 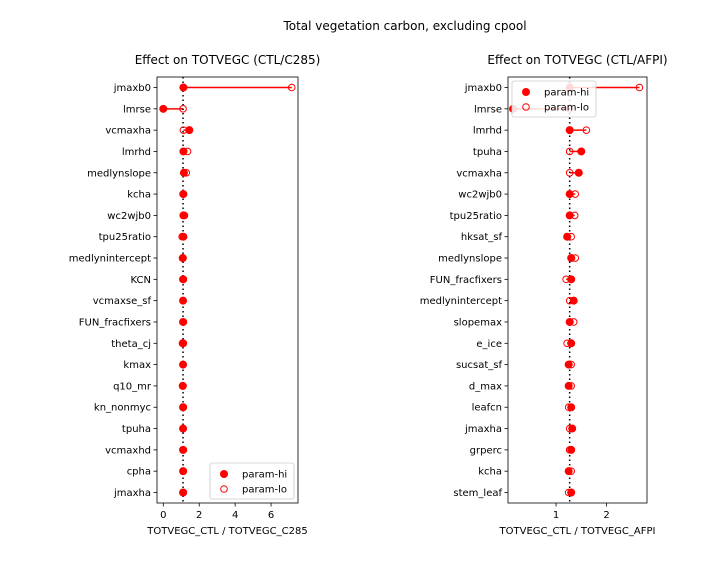 I want to click on y-tick-label: KCN, so click(x=141, y=280).